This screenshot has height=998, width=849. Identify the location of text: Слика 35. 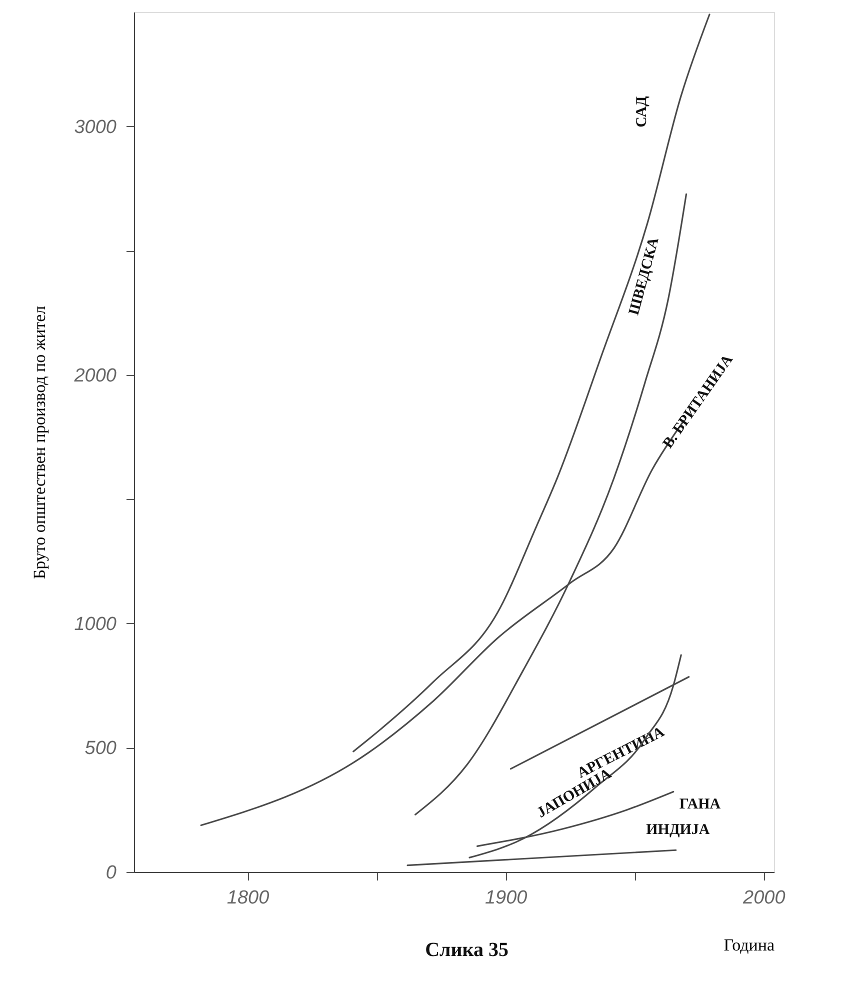
(467, 950).